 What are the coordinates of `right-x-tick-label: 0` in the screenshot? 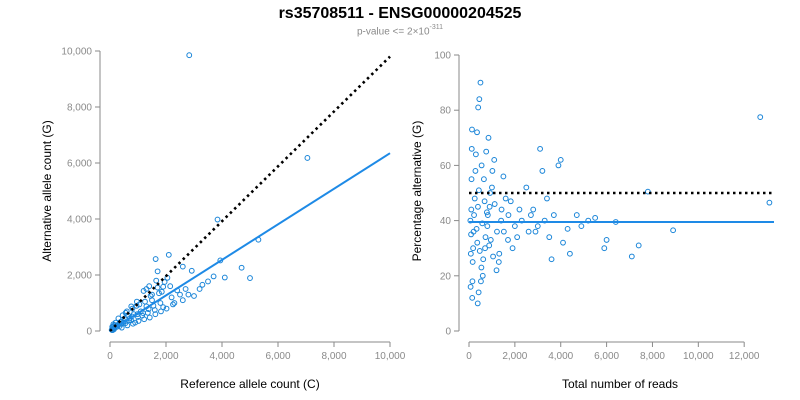 It's located at (469, 356).